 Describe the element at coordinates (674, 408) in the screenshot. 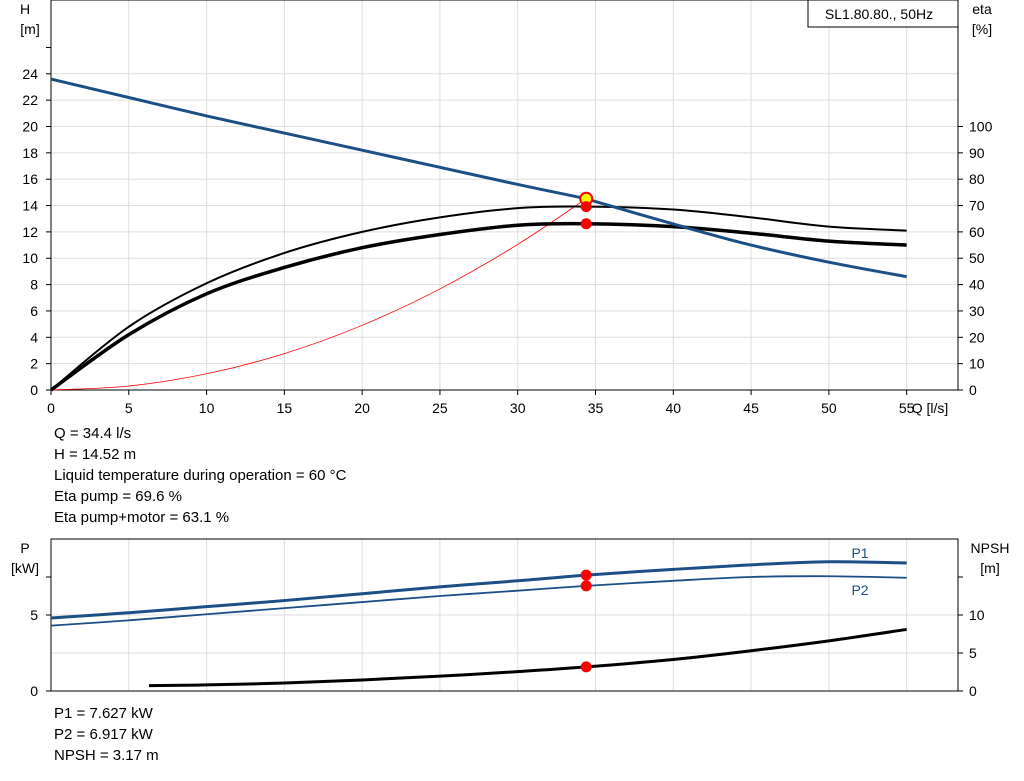

I see `x-tick-label: 40` at that location.